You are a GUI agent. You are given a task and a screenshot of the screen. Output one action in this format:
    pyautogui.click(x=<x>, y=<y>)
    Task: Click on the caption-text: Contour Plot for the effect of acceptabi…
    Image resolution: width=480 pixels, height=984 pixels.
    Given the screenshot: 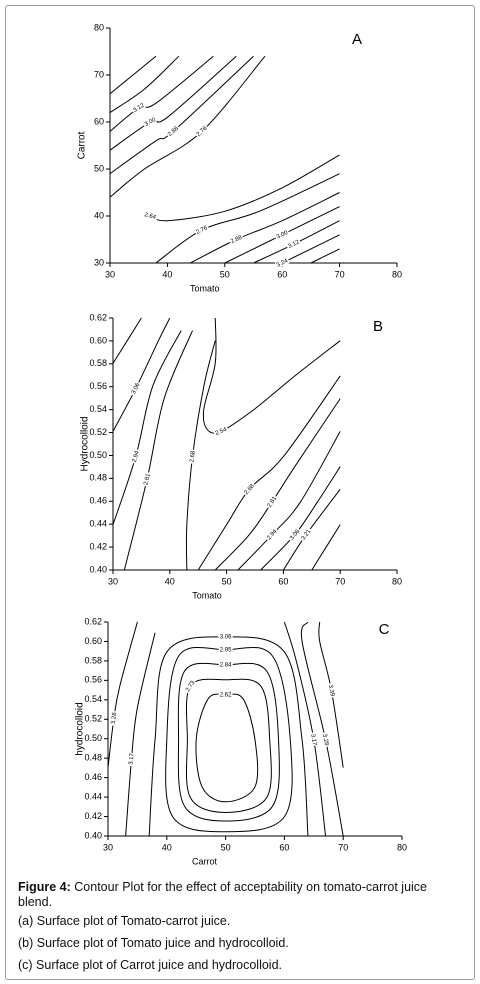 What is the action you would take?
    pyautogui.click(x=223, y=894)
    